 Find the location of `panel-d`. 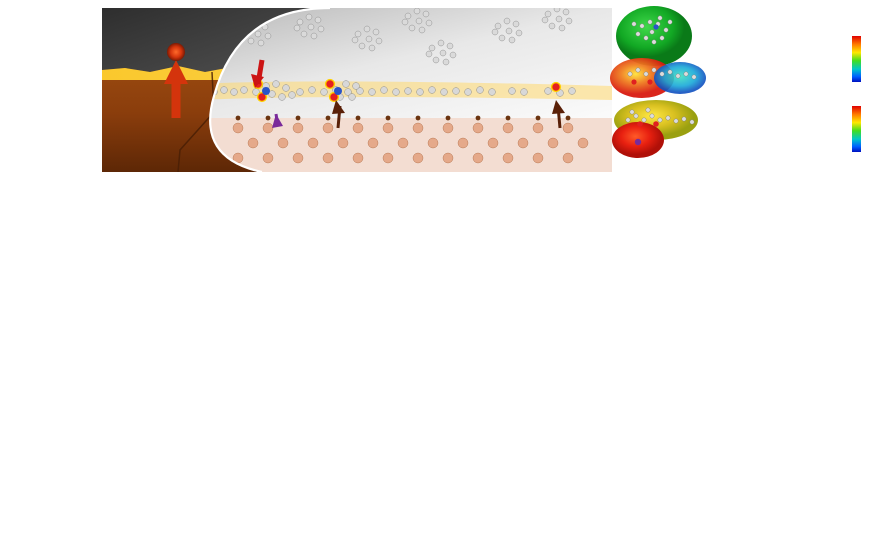

panel-d is located at coordinates (462, 258).